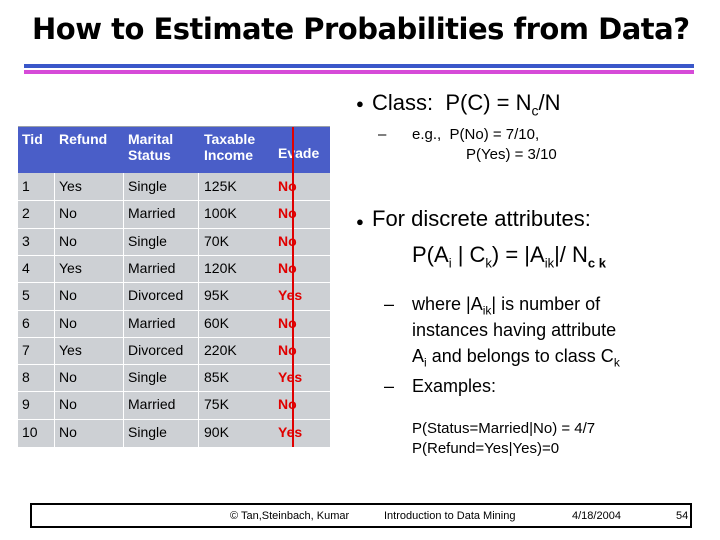 The width and height of the screenshot is (720, 540). What do you see at coordinates (216, 431) in the screenshot?
I see `cell-taxable-income: 90K` at bounding box center [216, 431].